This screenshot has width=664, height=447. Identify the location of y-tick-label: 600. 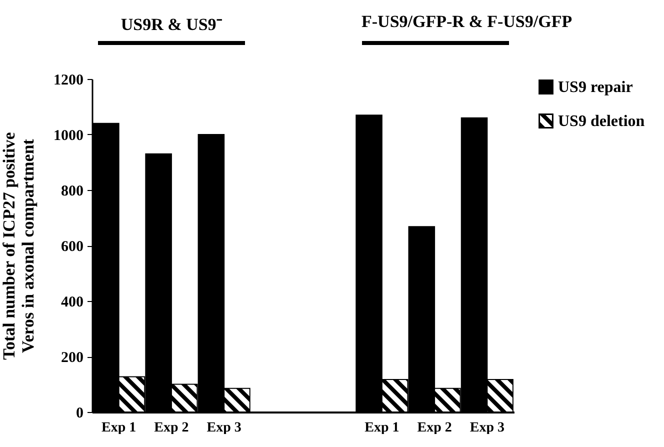
(72, 247).